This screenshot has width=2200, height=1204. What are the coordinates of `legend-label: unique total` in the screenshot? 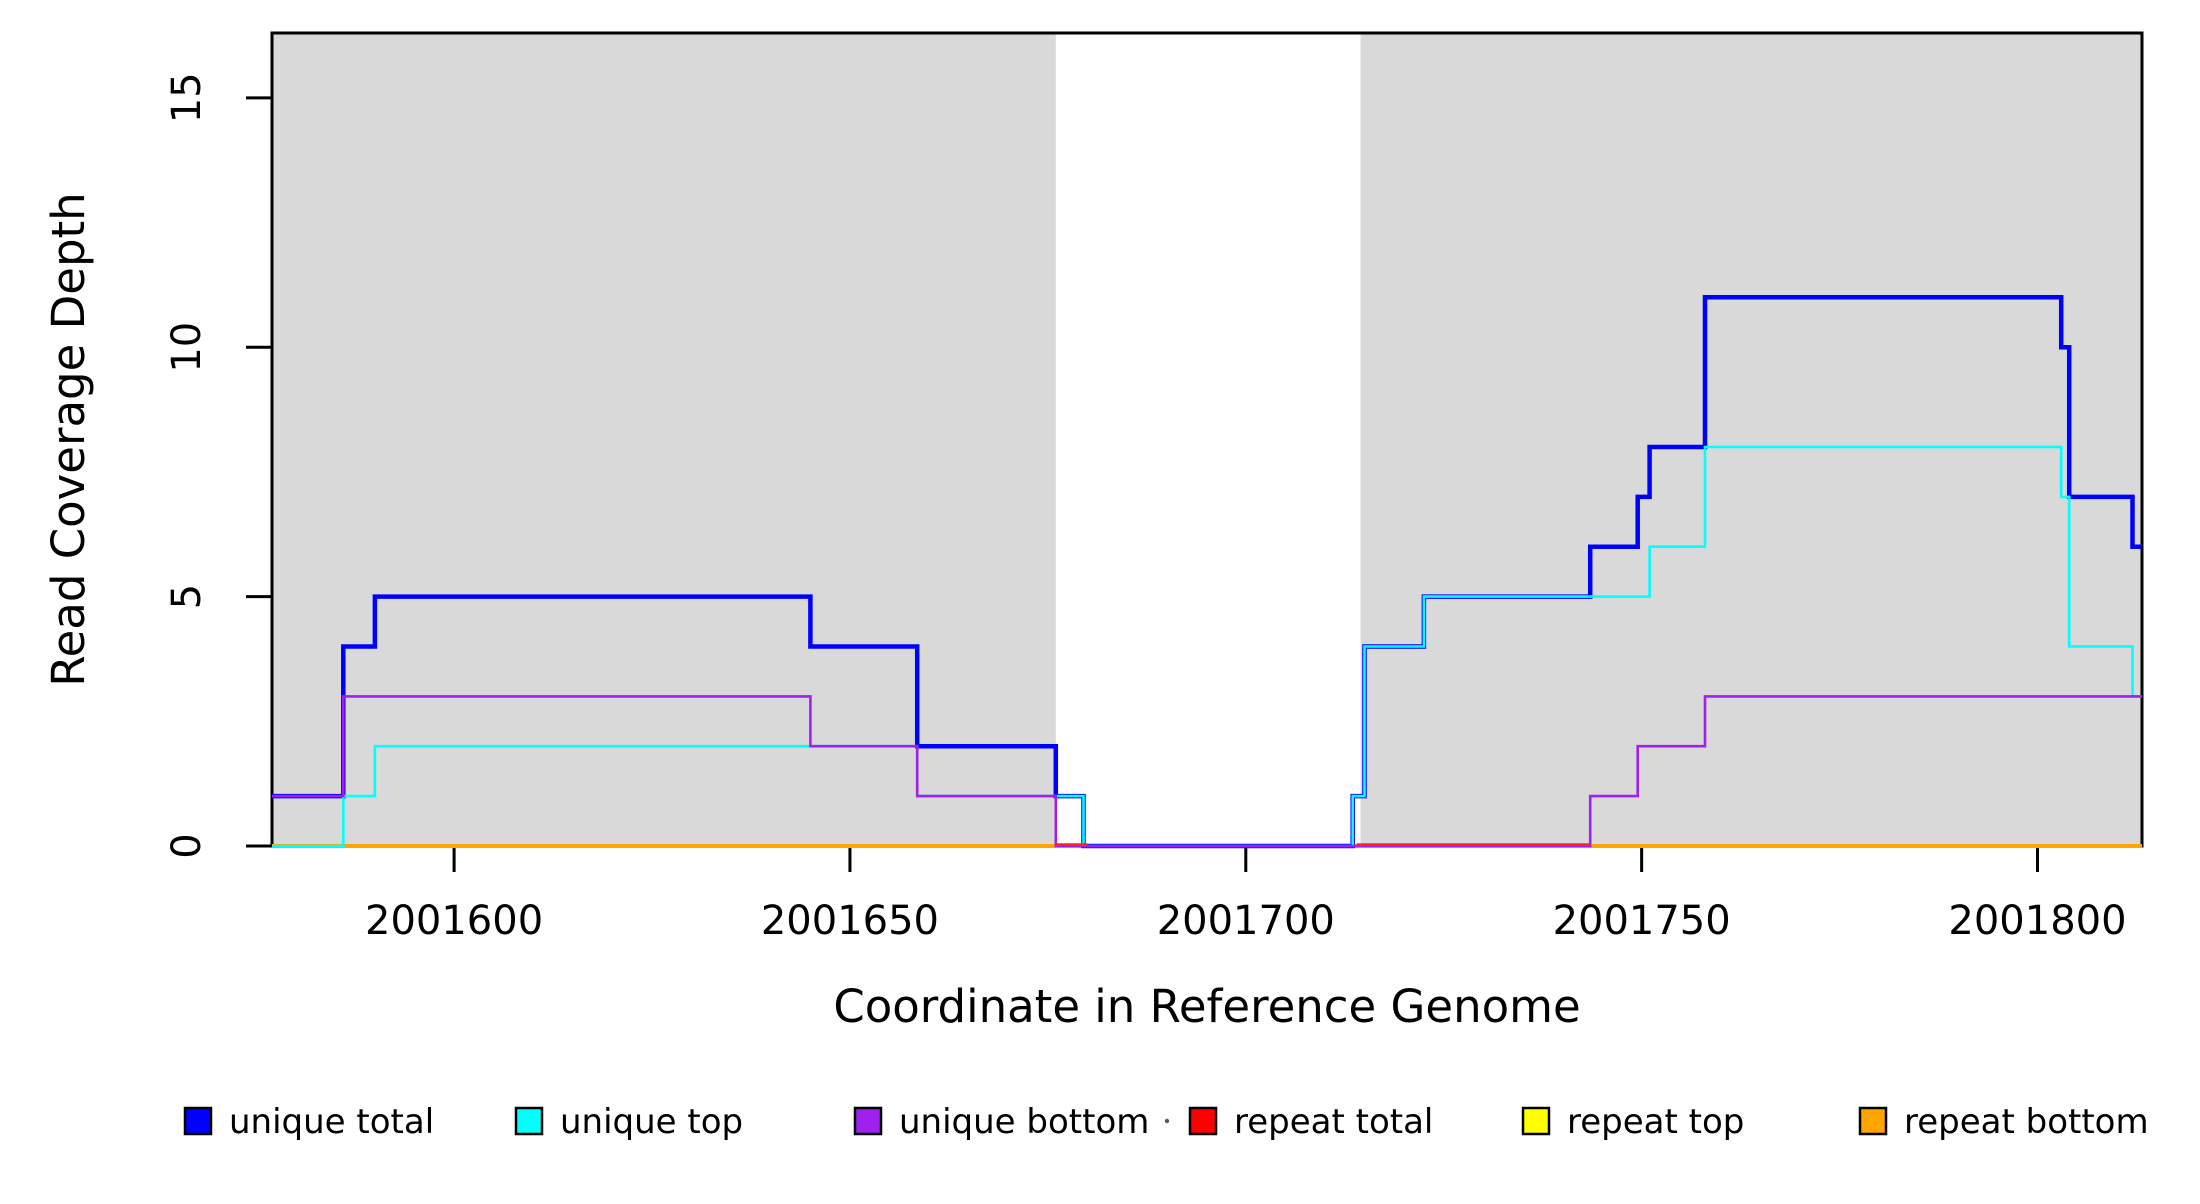 It's located at (331, 1122).